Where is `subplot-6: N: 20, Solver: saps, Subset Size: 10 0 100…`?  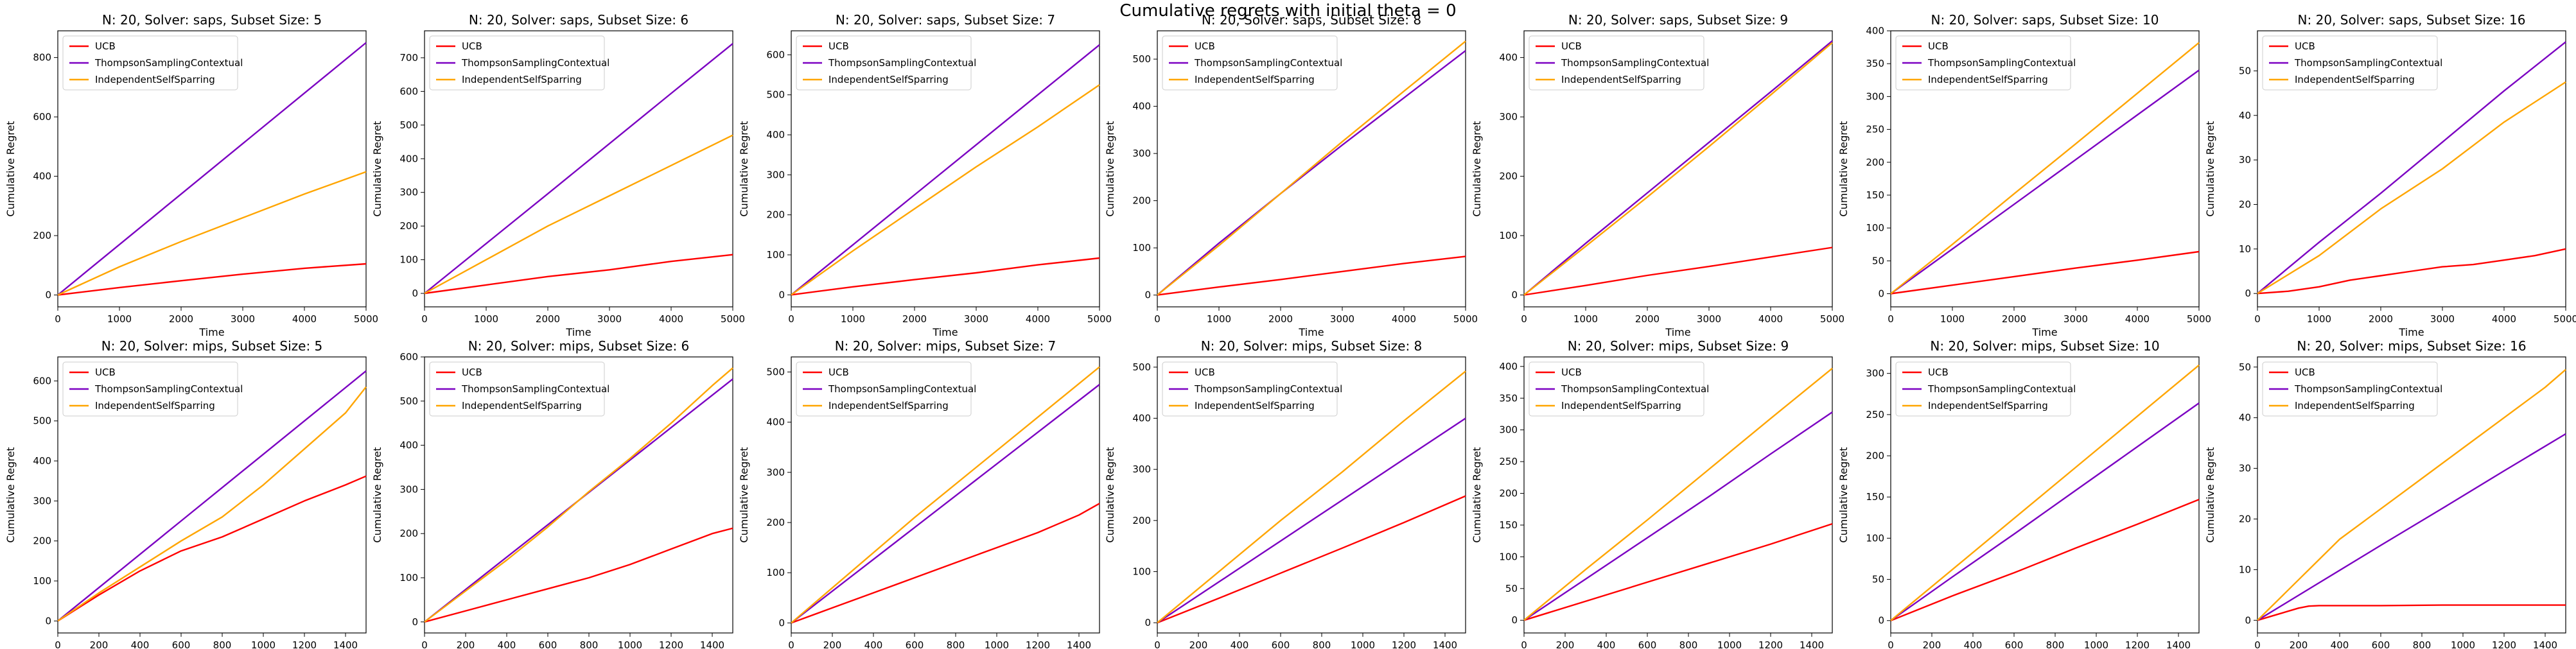
subplot-6: N: 20, Solver: saps, Subset Size: 10 0 100… is located at coordinates (2024, 175).